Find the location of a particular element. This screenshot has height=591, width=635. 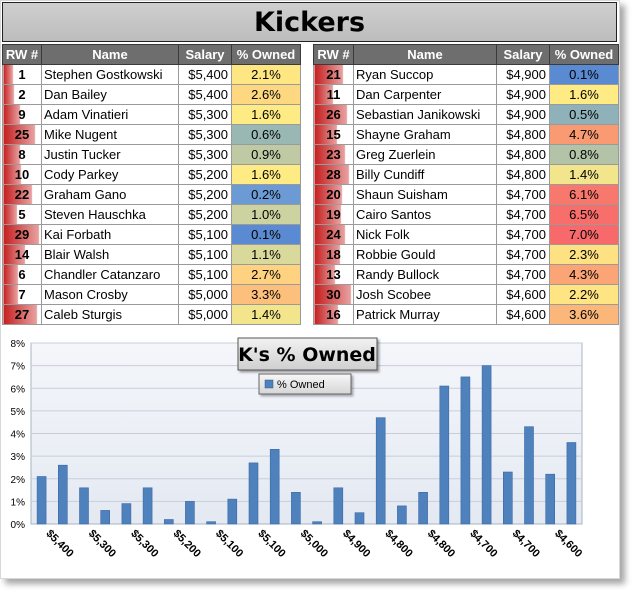

table-row: 27 Caleb Sturgis $5,000 1.4% is located at coordinates (151, 314).